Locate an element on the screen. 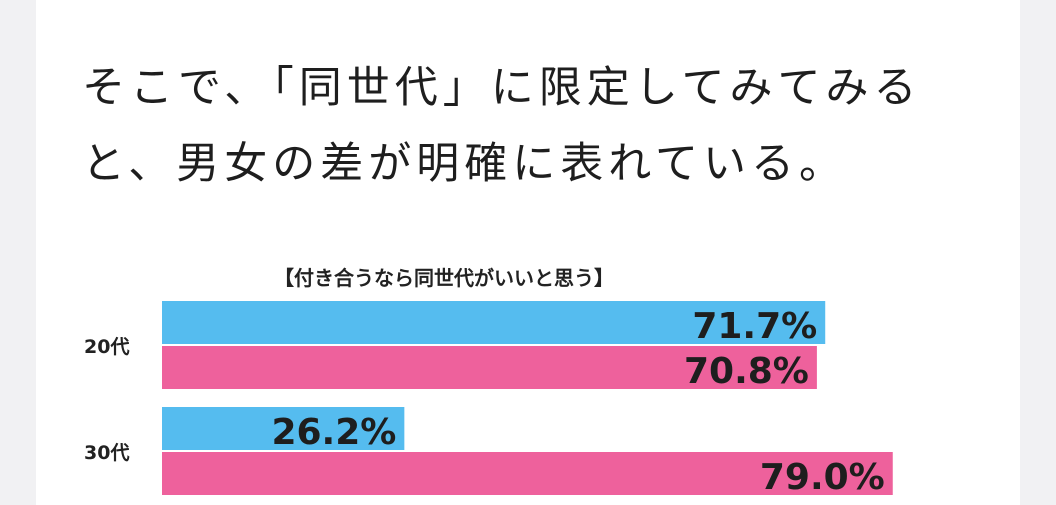 This screenshot has width=1056, height=505. category-label: 30代 is located at coordinates (106, 453).